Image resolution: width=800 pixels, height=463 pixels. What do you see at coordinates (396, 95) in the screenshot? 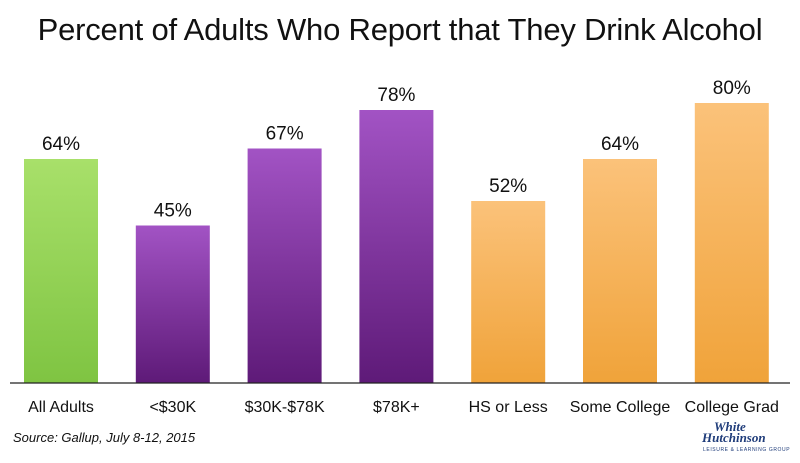
I see `value-label-3: 78%` at bounding box center [396, 95].